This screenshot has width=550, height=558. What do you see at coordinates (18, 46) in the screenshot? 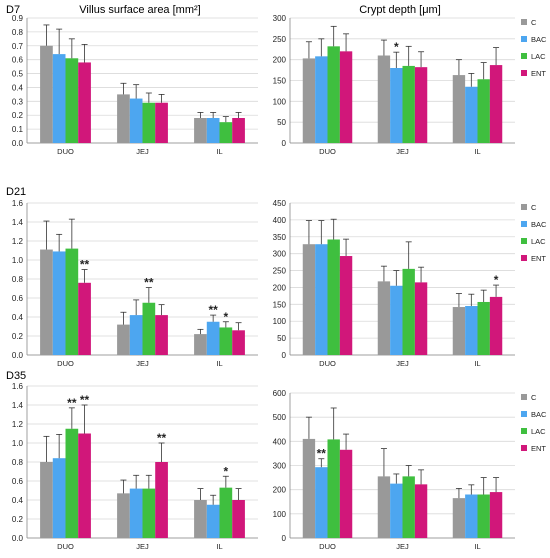
I see `y-tick-label: 0.7` at bounding box center [18, 46].